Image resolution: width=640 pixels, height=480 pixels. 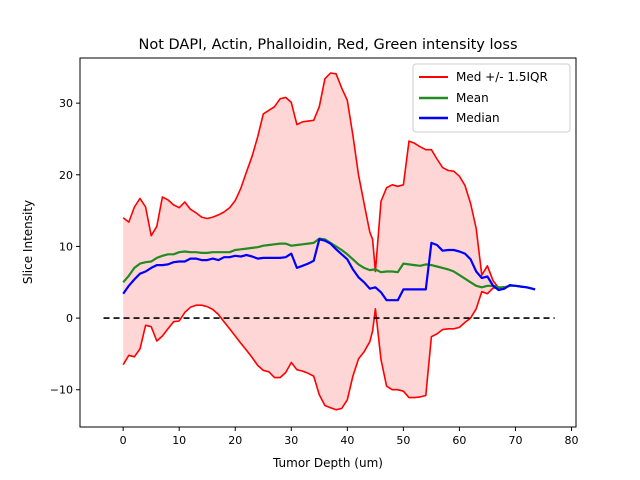 I want to click on x-tick-label: 50, so click(x=403, y=440).